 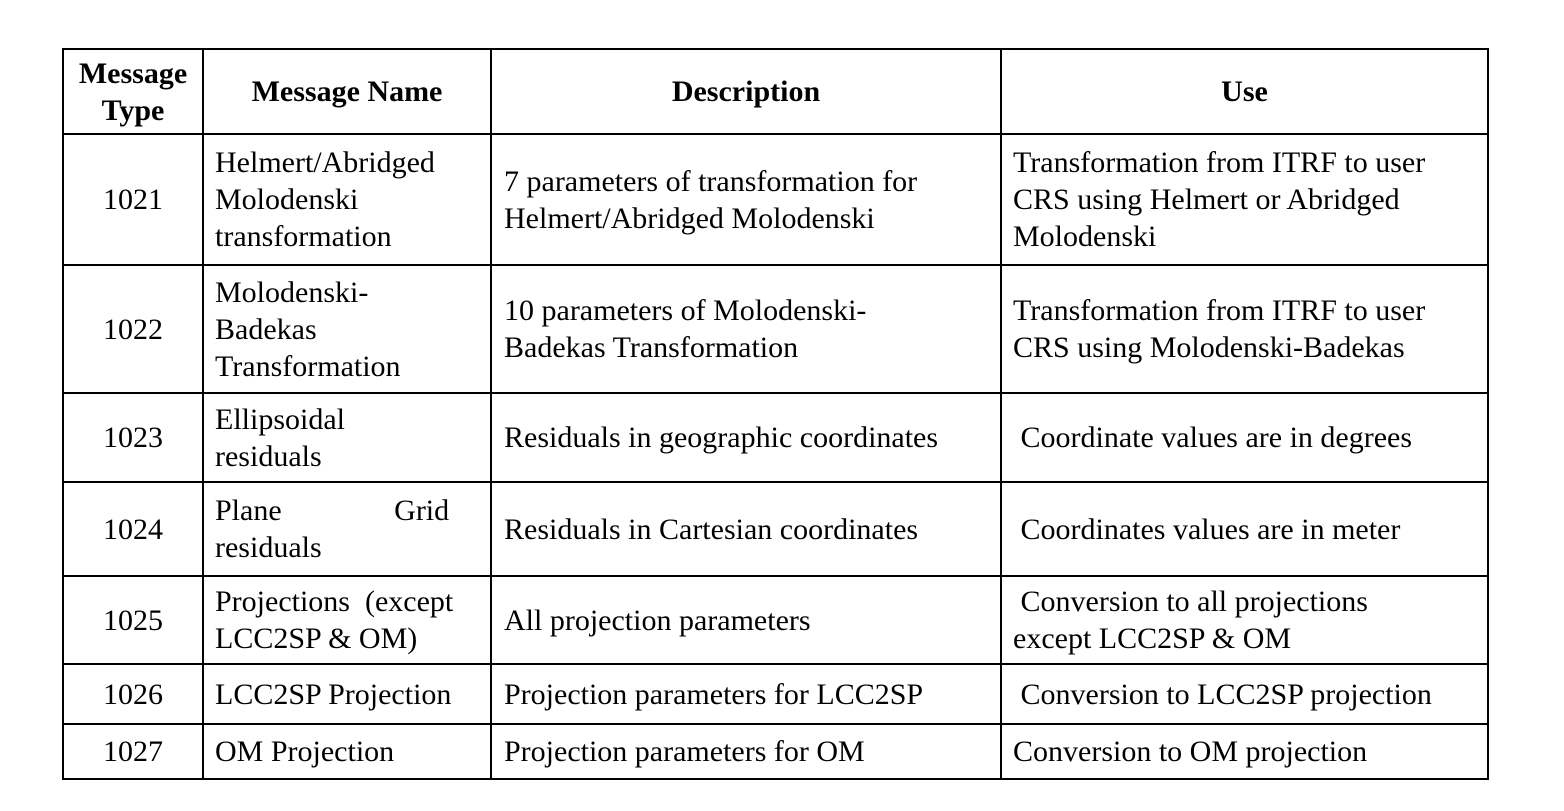 I want to click on cell-use: Conversion to LCC2SP projection, so click(x=1244, y=694).